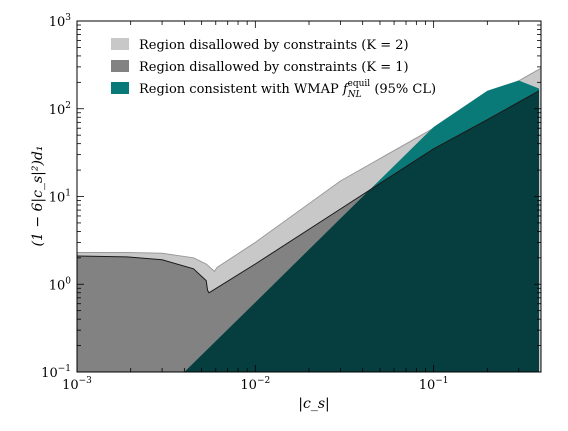 Image resolution: width=568 pixels, height=431 pixels. What do you see at coordinates (403, 89) in the screenshot?
I see `legend-label-suffix: (95% CL)` at bounding box center [403, 89].